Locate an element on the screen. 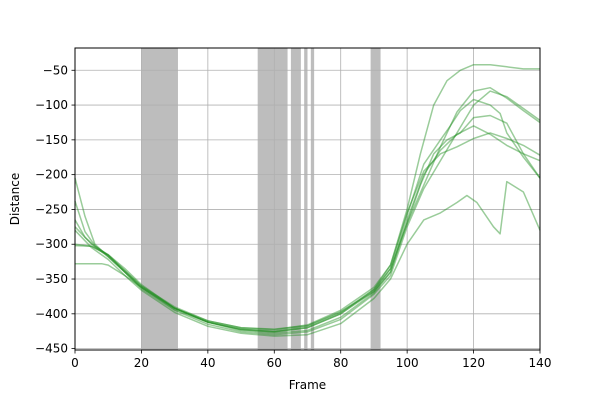 This screenshot has width=600, height=400. y-tick-label: −350 is located at coordinates (51, 279).